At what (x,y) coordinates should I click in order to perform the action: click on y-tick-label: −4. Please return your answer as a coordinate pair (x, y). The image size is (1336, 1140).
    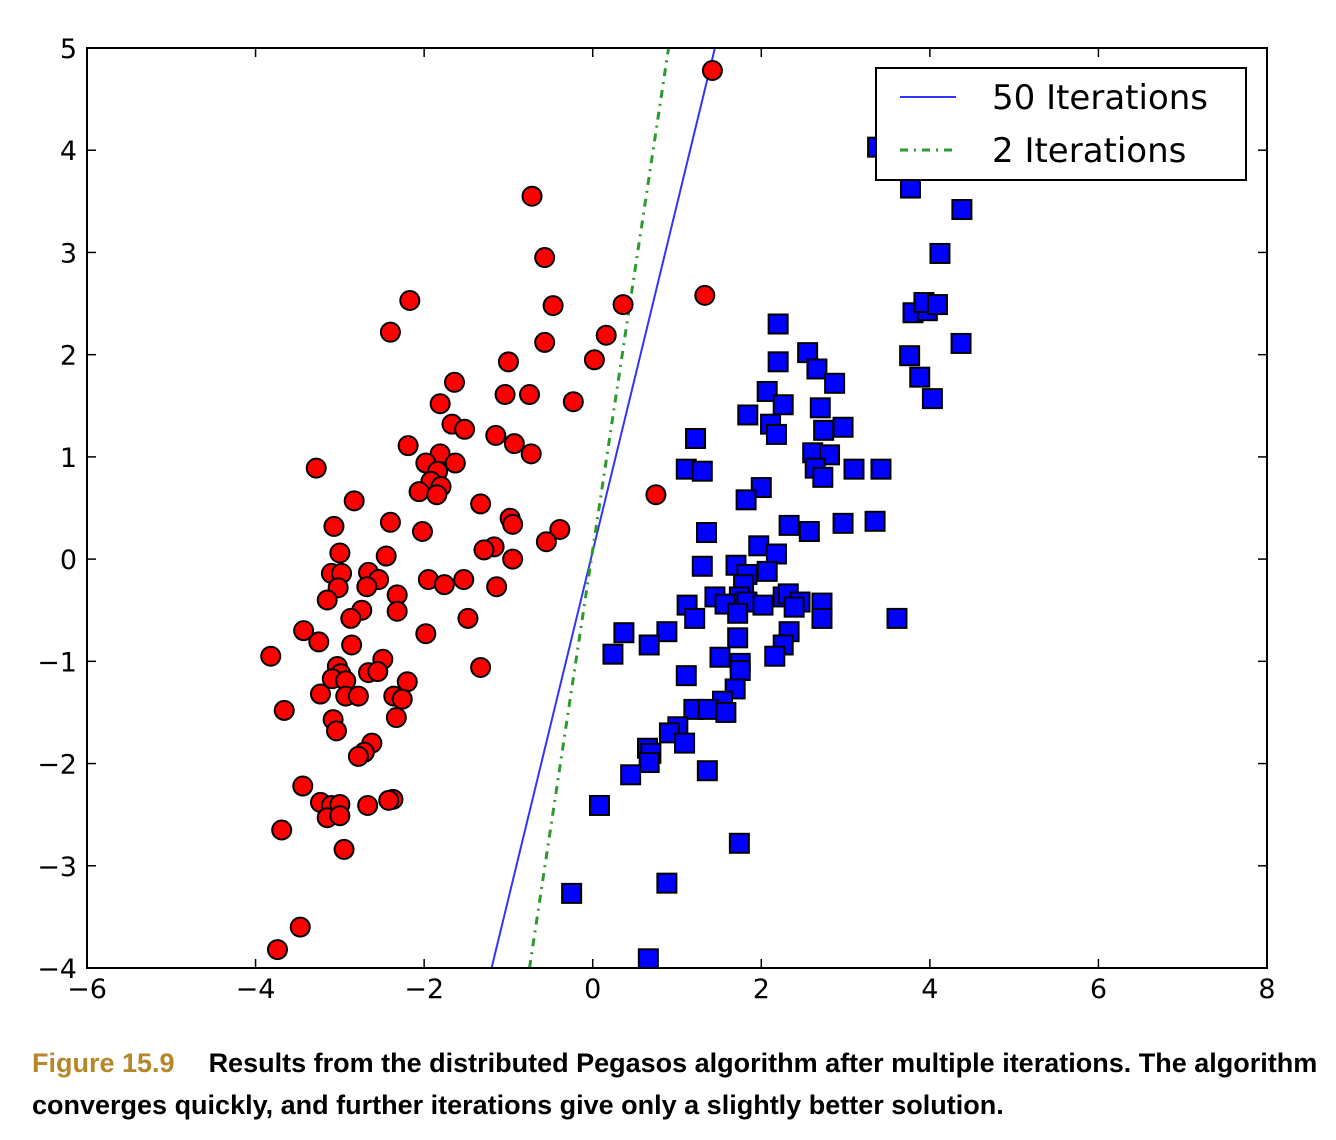
    Looking at the image, I should click on (57, 969).